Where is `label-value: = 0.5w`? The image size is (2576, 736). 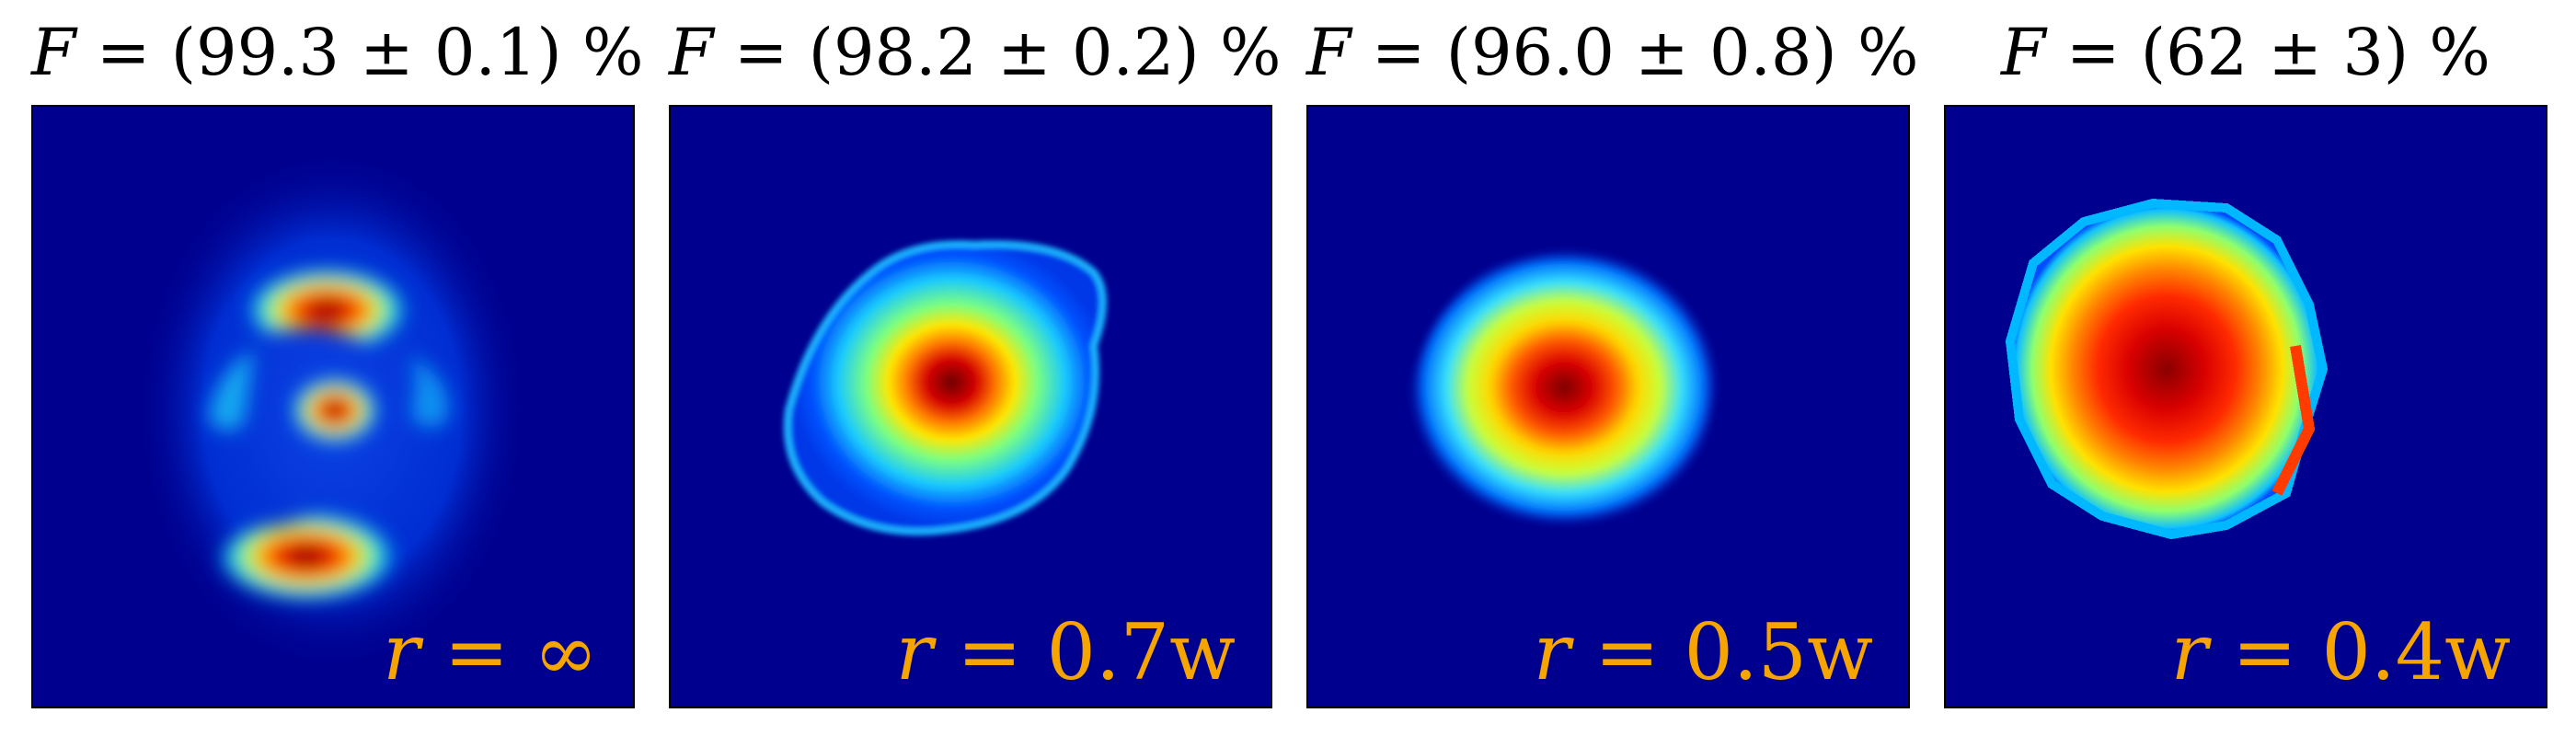 label-value: = 0.5w is located at coordinates (1721, 652).